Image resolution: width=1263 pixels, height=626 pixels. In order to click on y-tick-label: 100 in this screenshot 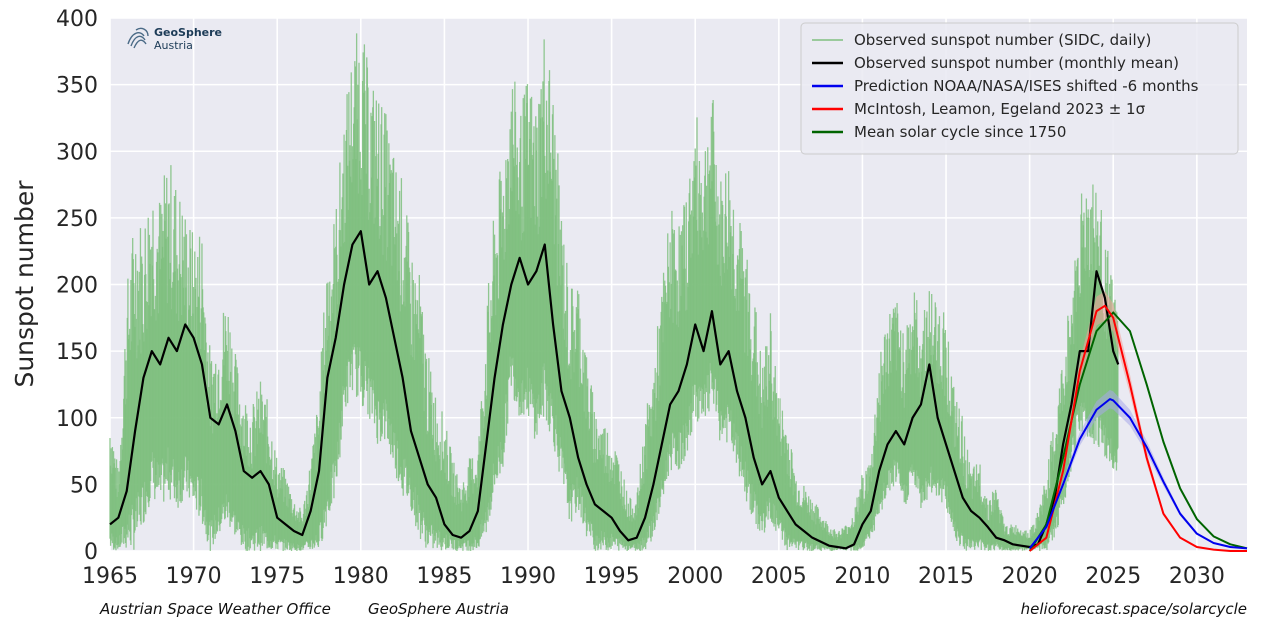, I will do `click(77, 419)`.